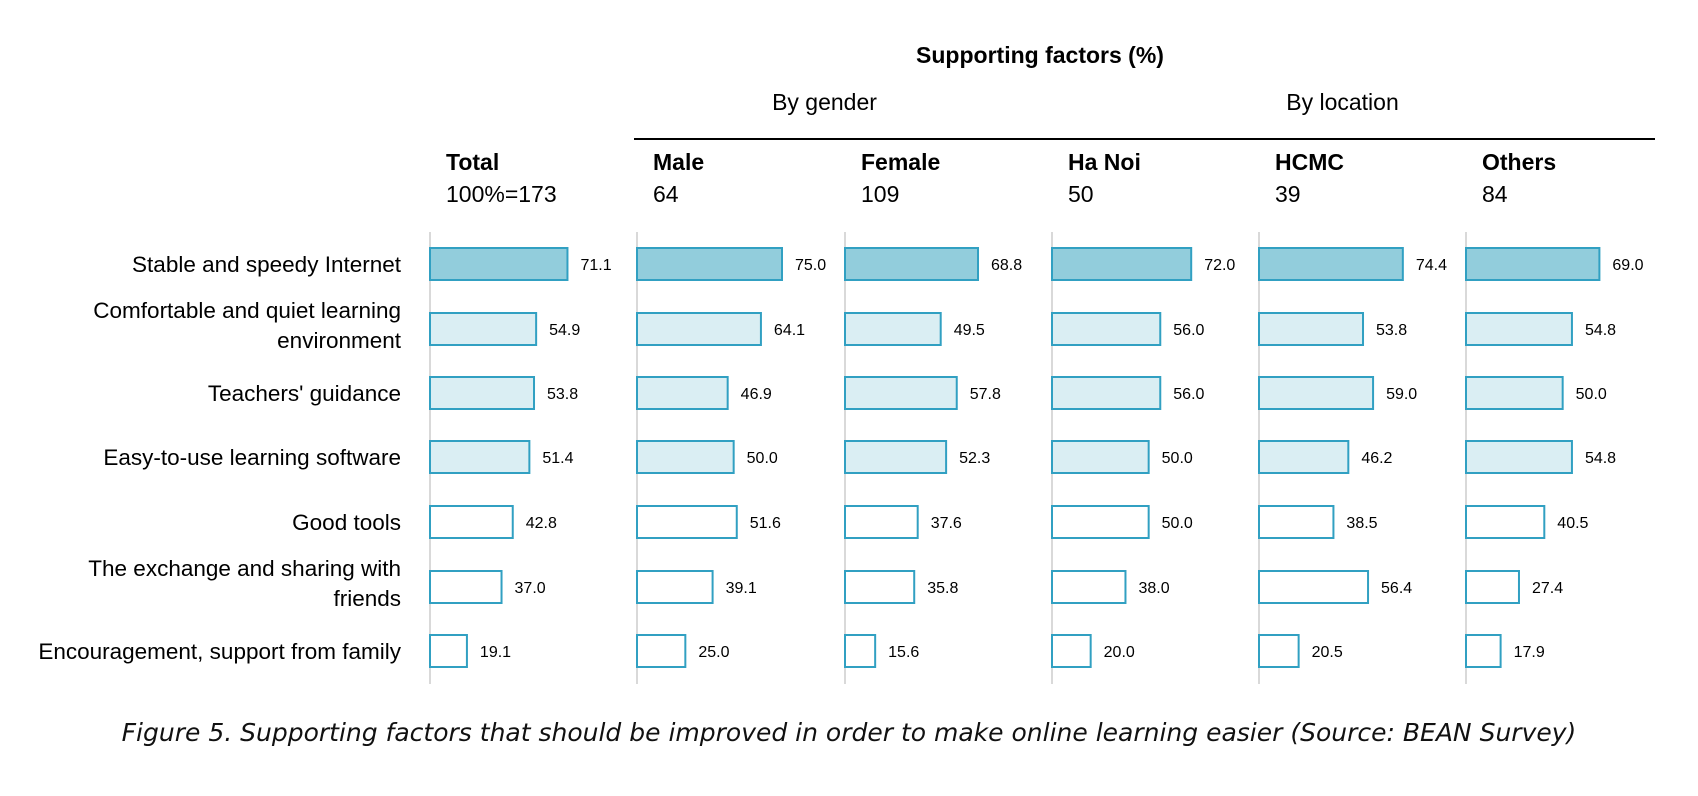 This screenshot has width=1698, height=796. What do you see at coordinates (346, 522) in the screenshot?
I see `category-label: Good tools` at bounding box center [346, 522].